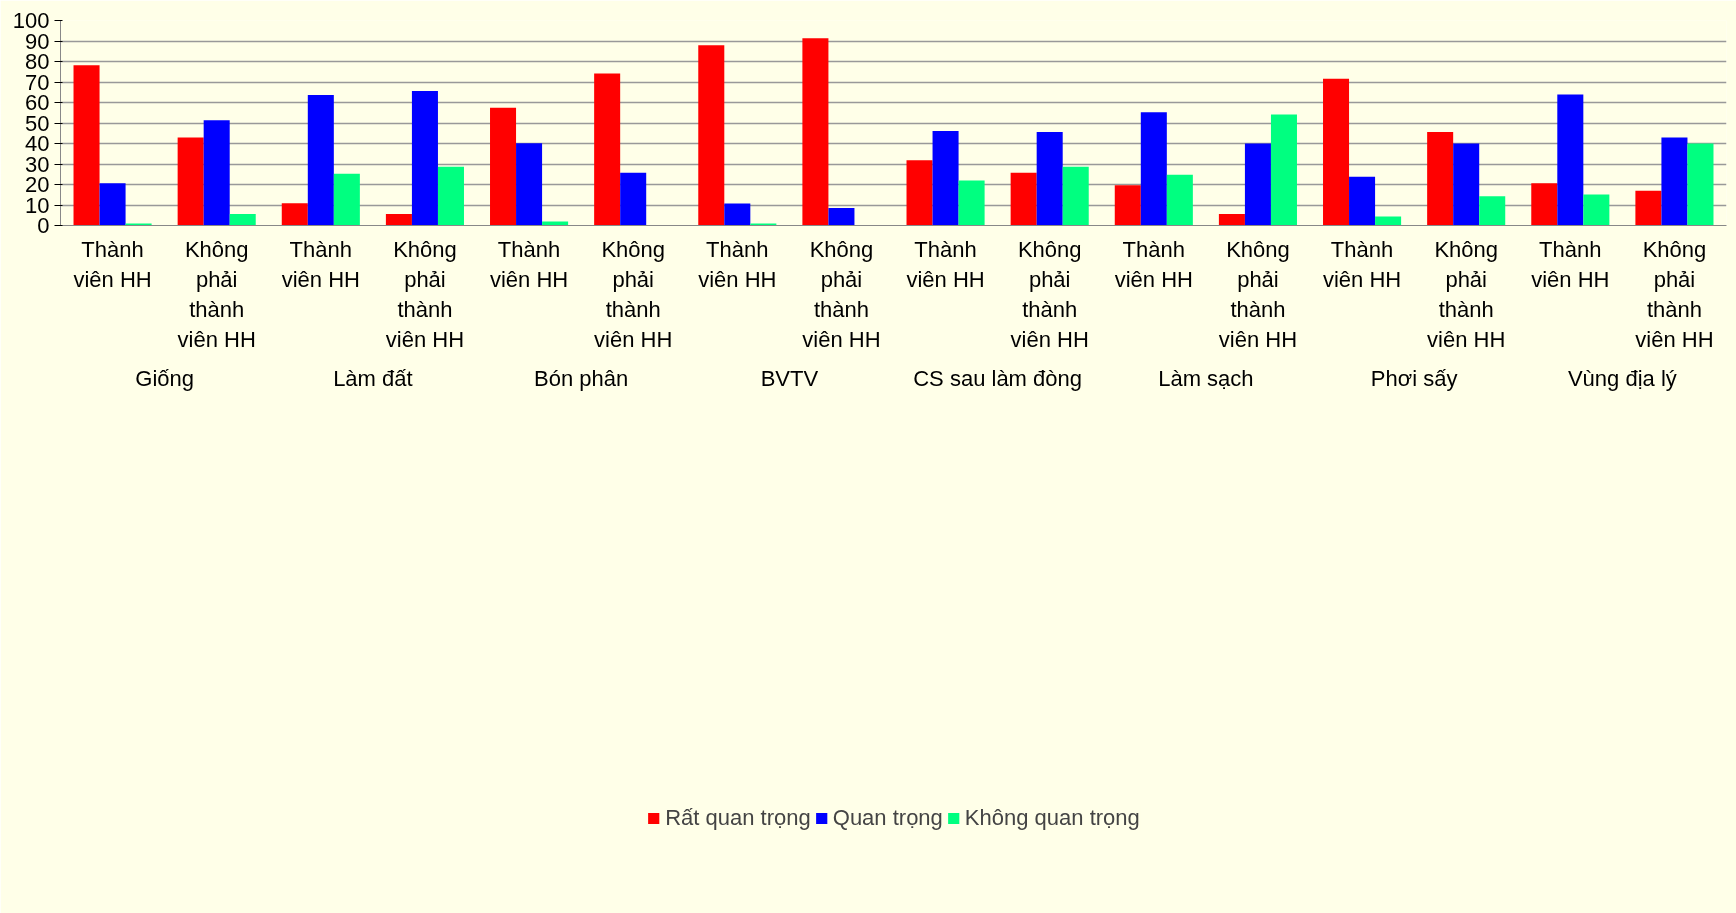 The height and width of the screenshot is (913, 1736). What do you see at coordinates (581, 378) in the screenshot?
I see `text: Bón phân` at bounding box center [581, 378].